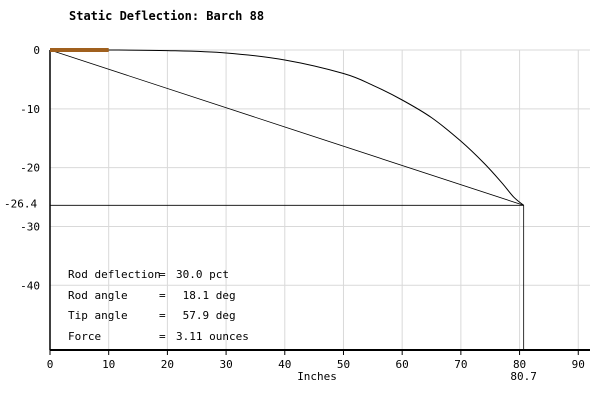 This screenshot has width=600, height=400. I want to click on y-tick-label: 0, so click(36, 50).